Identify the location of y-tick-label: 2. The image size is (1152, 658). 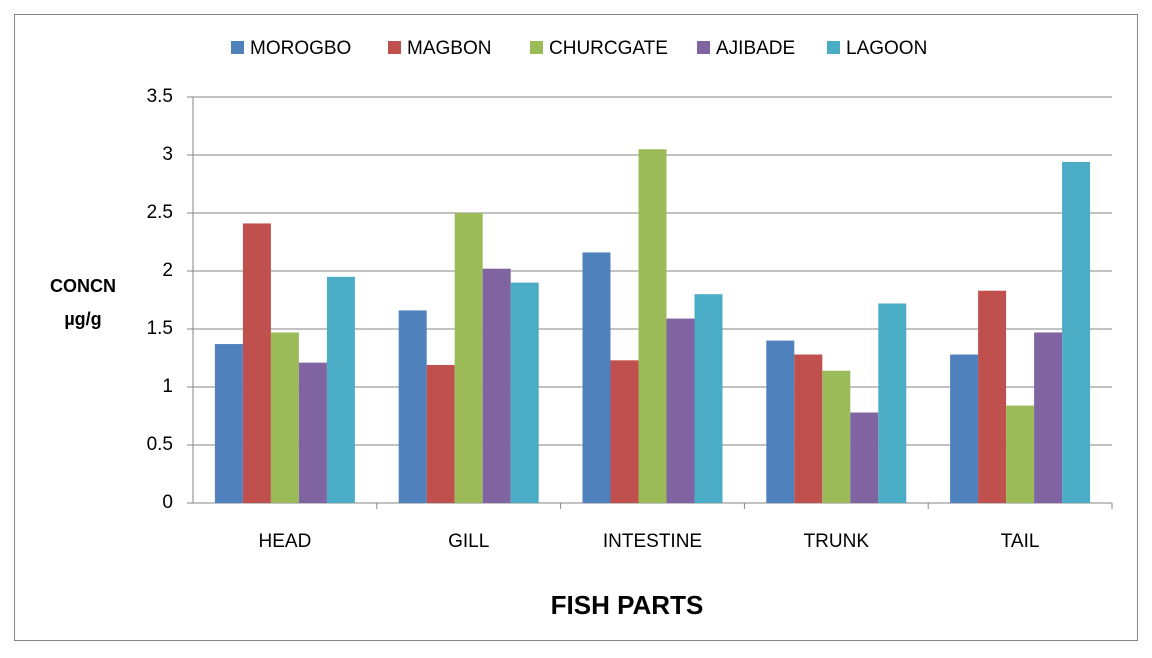
(167, 270).